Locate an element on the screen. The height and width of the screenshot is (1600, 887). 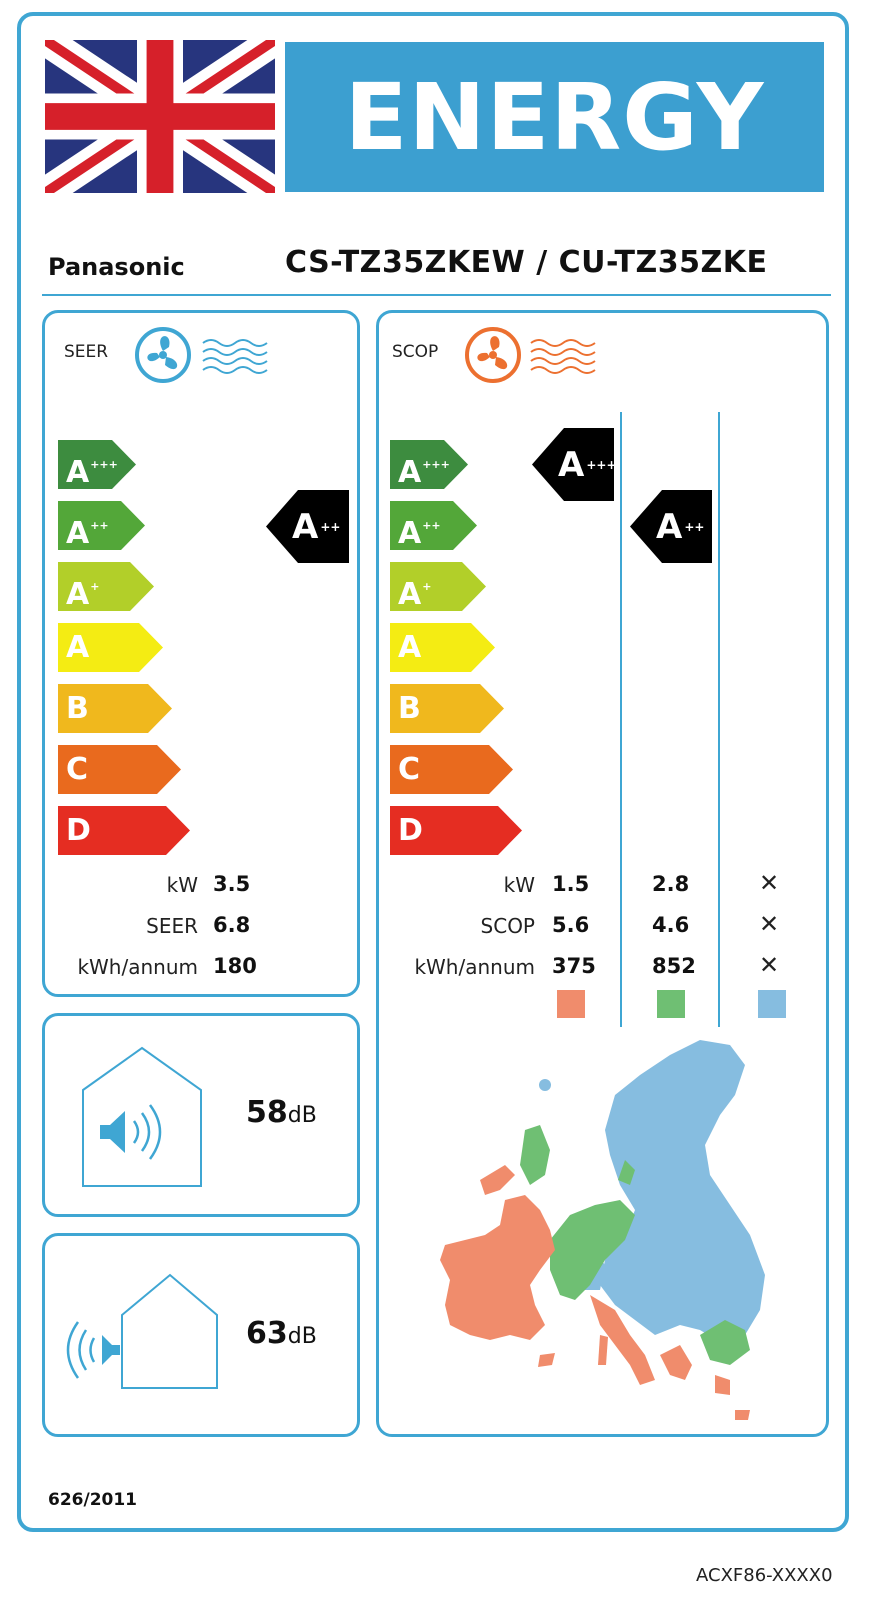
seer-kw-label: kW is located at coordinates (182, 885).